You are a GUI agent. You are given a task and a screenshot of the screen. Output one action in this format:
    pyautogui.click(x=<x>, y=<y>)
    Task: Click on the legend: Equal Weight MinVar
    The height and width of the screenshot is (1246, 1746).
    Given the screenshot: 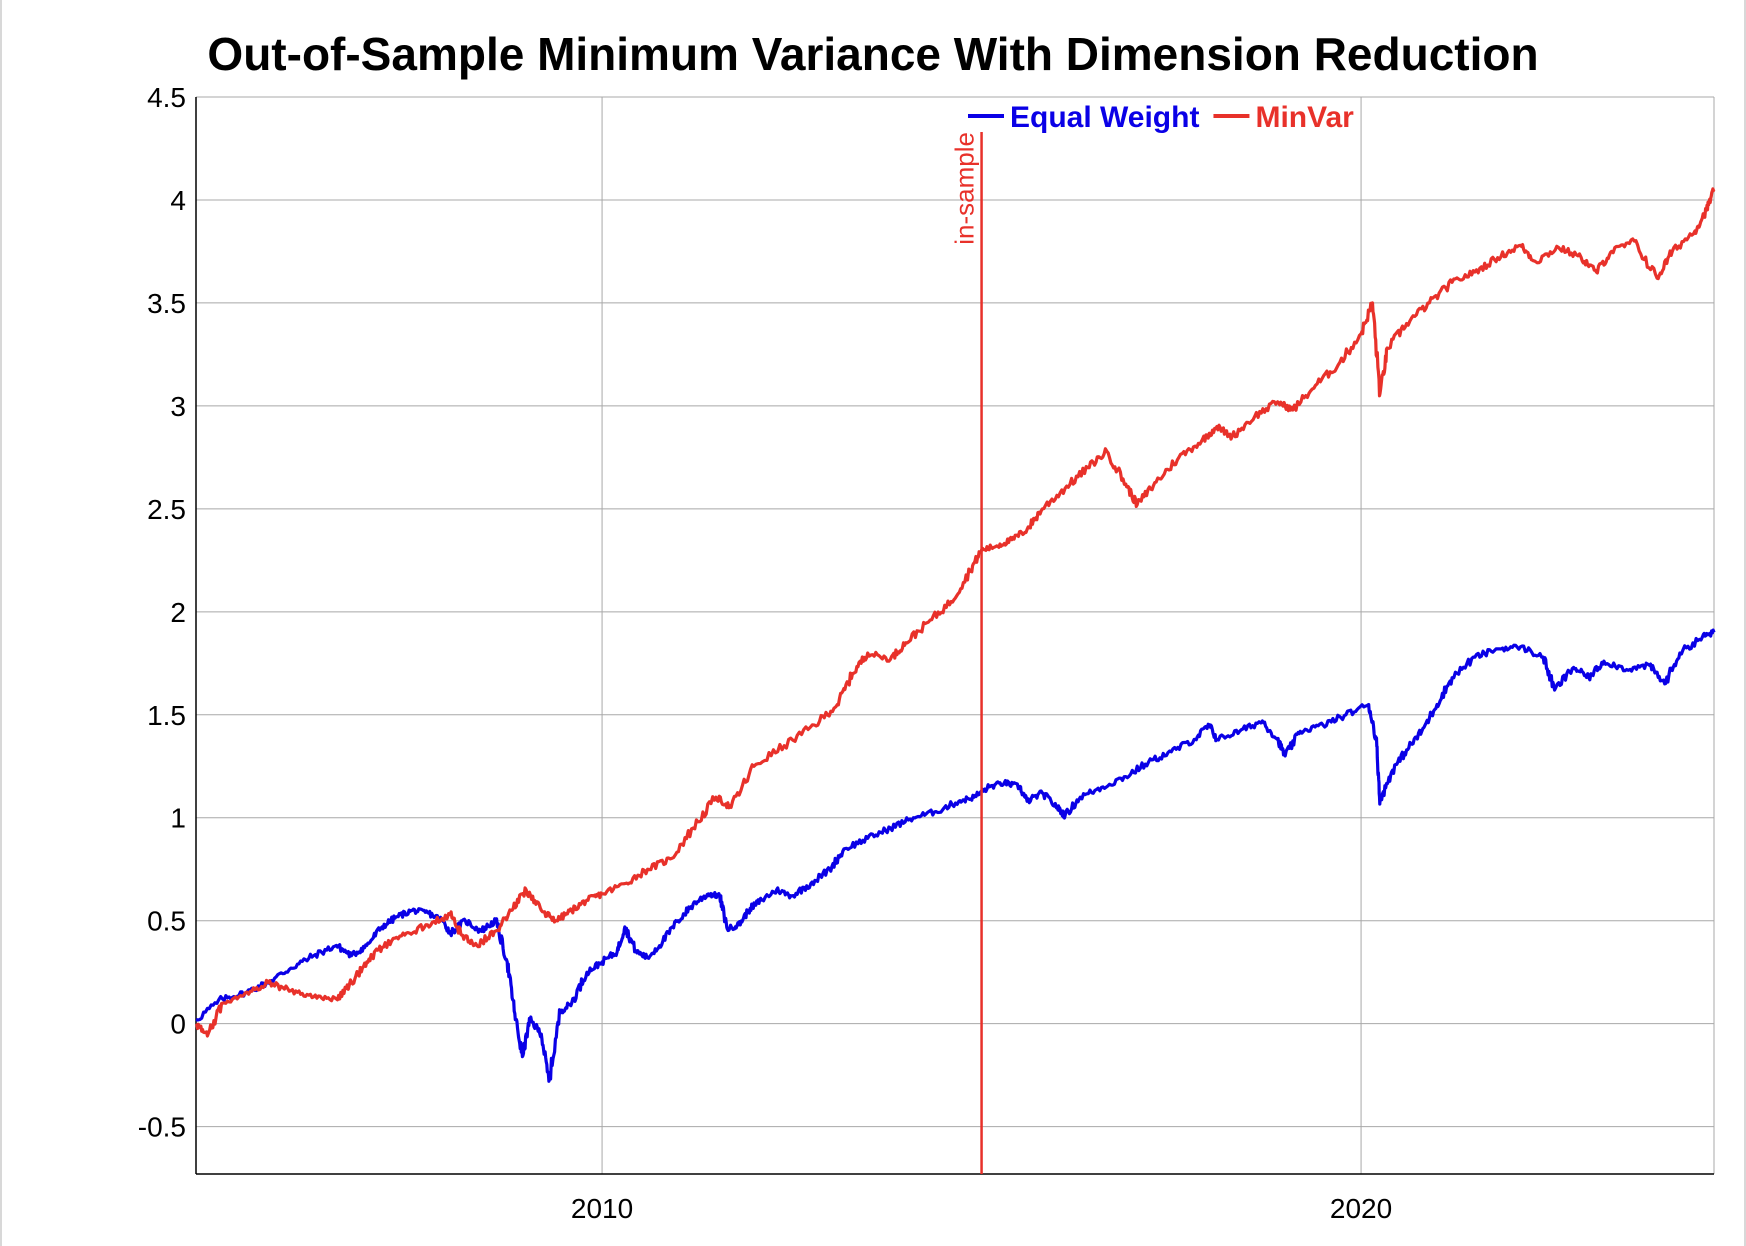 What is the action you would take?
    pyautogui.click(x=1161, y=117)
    